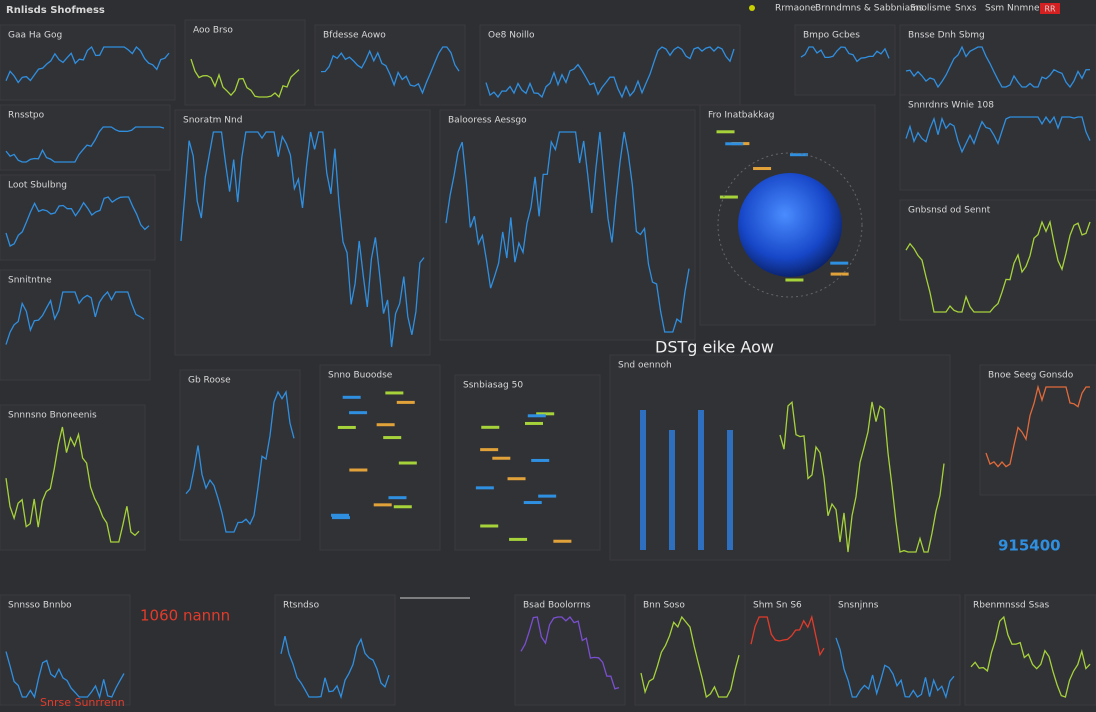 Image resolution: width=1096 pixels, height=712 pixels. I want to click on panel-title: Bmpo Gcbes, so click(831, 36).